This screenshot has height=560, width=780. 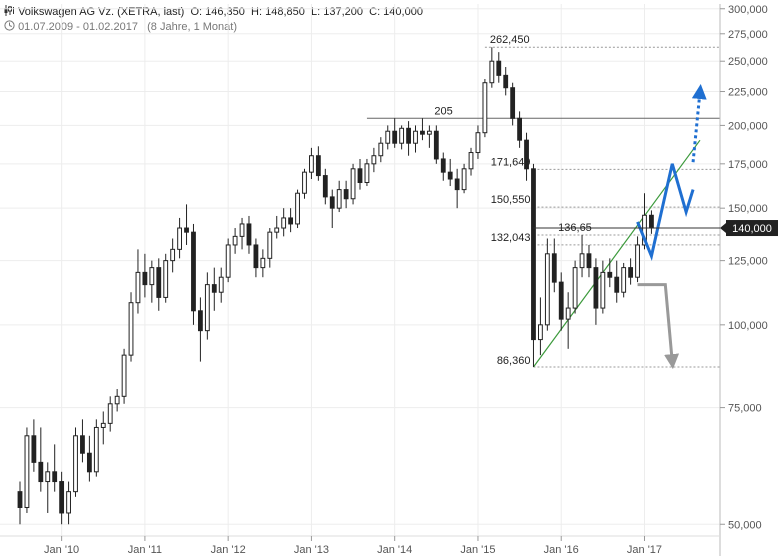 What do you see at coordinates (311, 550) in the screenshot?
I see `x-tick-label: Jan '13` at bounding box center [311, 550].